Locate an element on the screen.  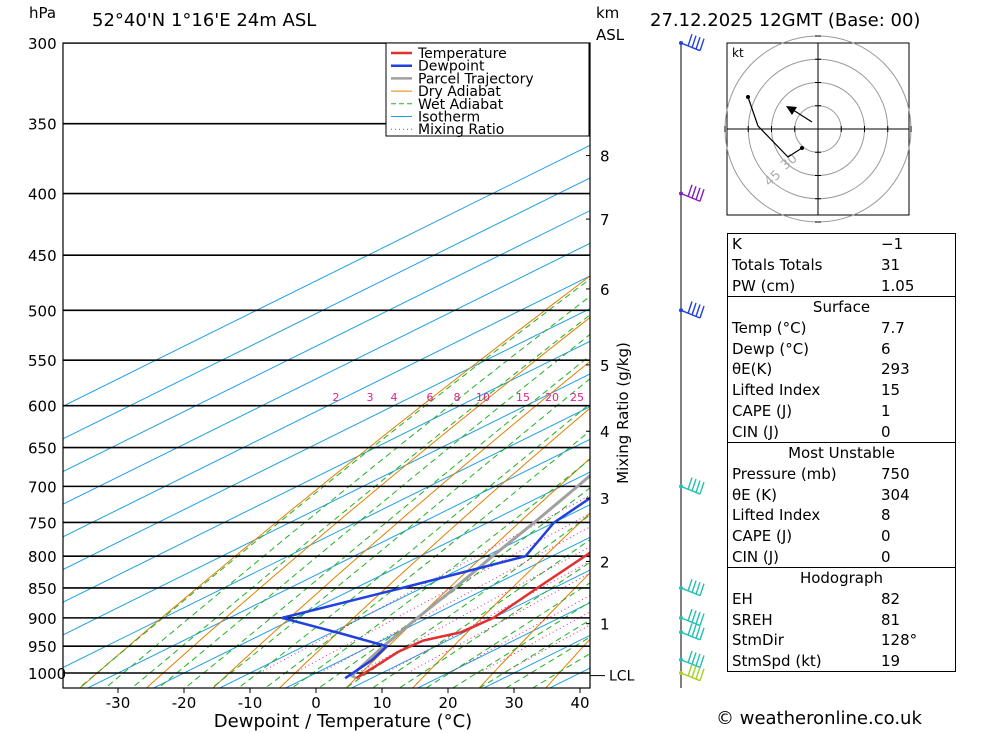
hodograph-trace-end is located at coordinates (748, 97).